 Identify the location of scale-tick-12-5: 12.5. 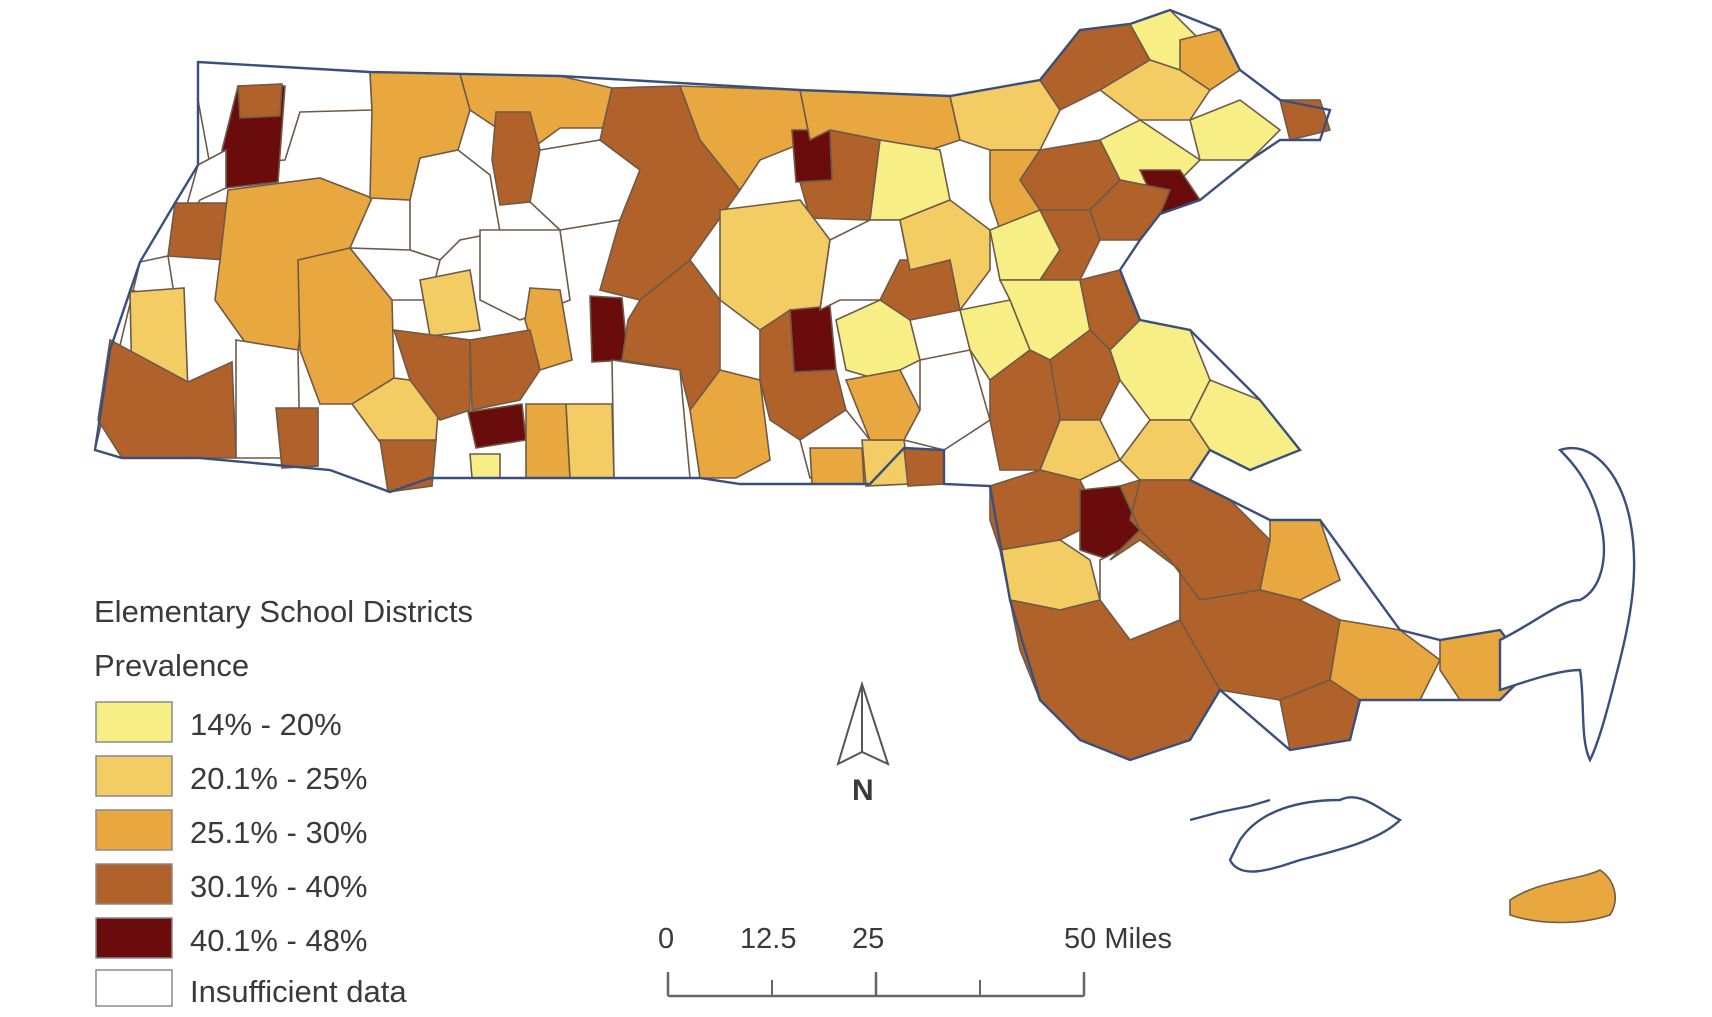
(768, 939).